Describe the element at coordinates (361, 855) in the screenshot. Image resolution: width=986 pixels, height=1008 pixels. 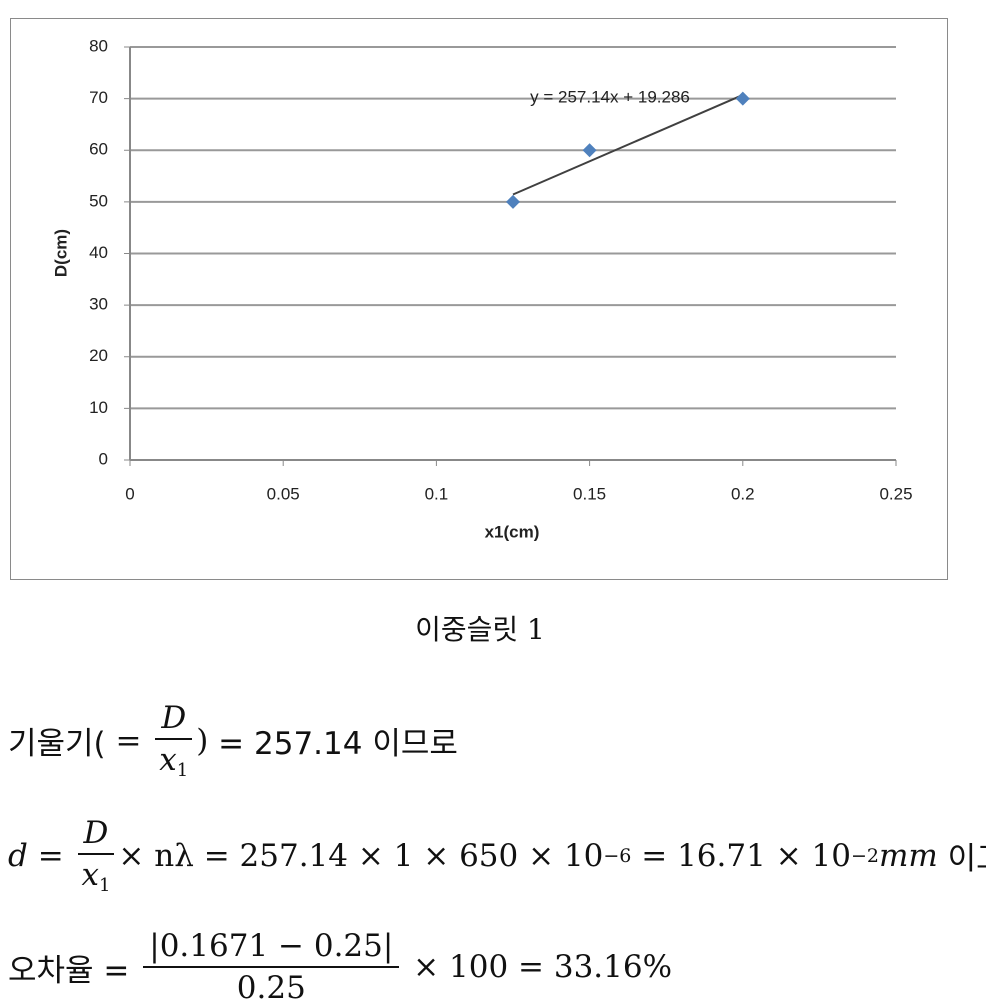
I see `text: × nλ = 257.14 × 1 × 650 × 10` at that location.